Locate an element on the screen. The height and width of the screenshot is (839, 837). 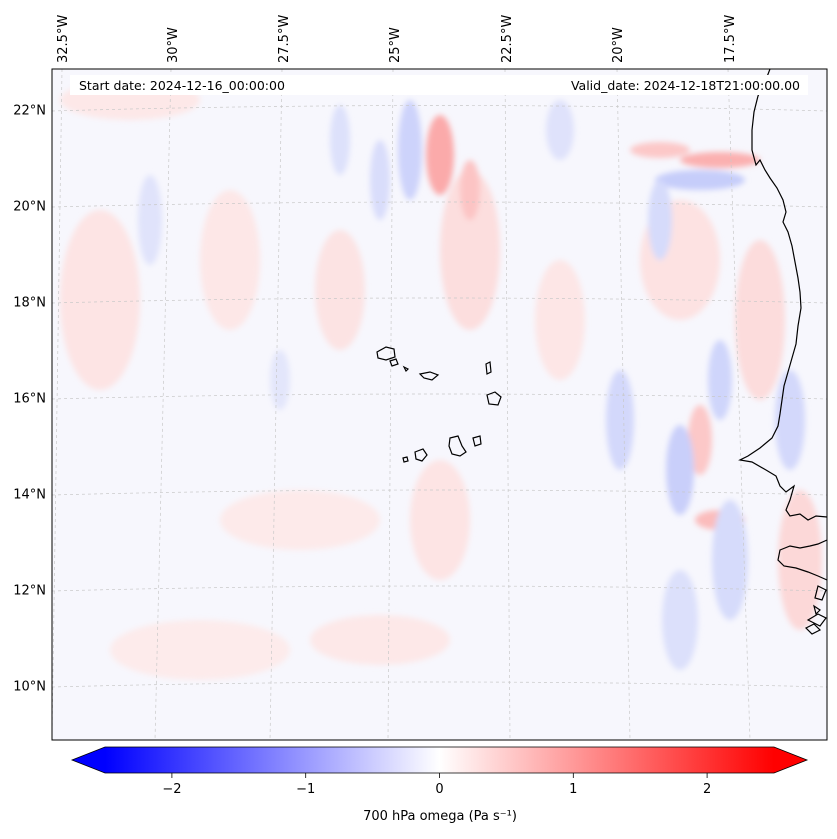
lat-label: 12°N is located at coordinates (29, 591).